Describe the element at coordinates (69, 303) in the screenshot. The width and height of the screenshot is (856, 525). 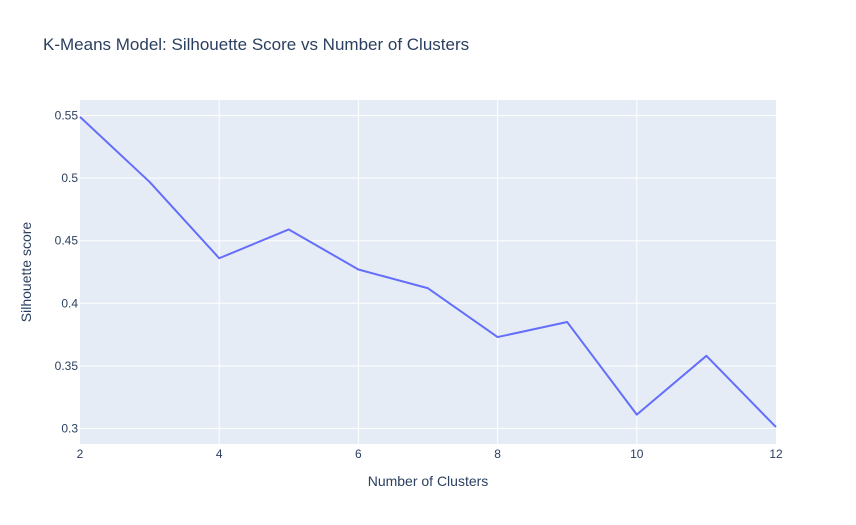
I see `y-tick-label: 0.4` at that location.